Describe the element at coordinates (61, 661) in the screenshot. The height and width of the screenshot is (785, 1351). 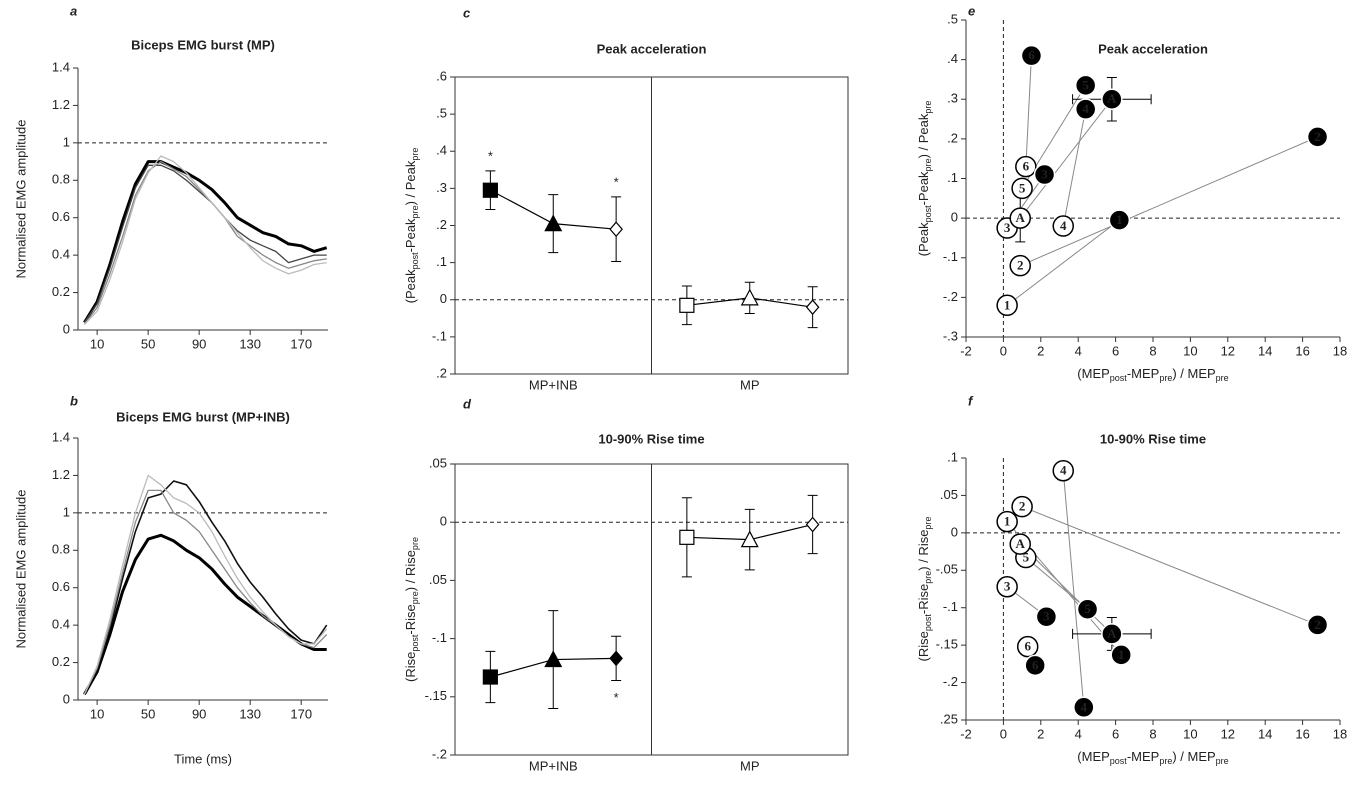
I see `y-tick-label: 0.2` at that location.